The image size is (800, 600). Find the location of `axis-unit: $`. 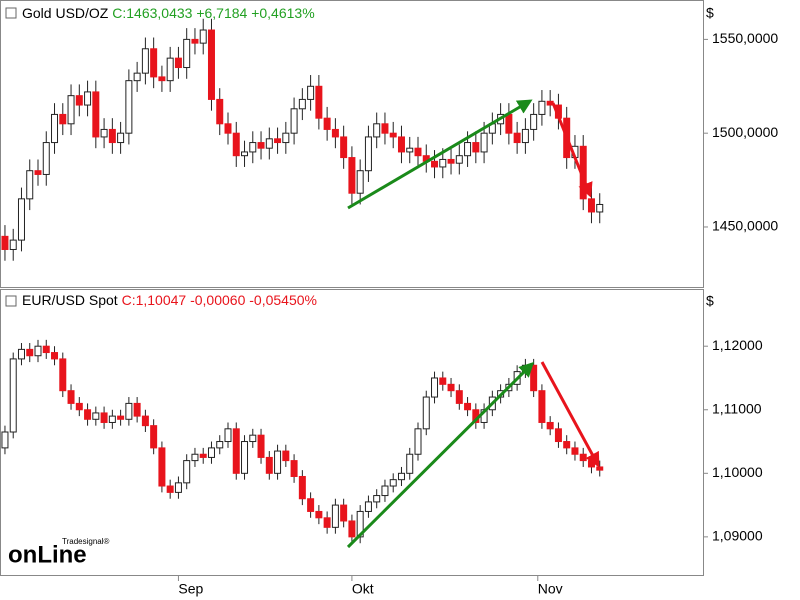

axis-unit: $ is located at coordinates (710, 13).